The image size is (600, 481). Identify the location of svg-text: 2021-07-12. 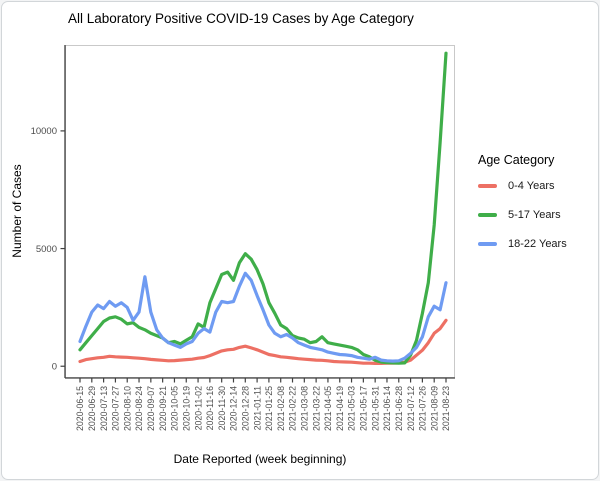
(411, 408).